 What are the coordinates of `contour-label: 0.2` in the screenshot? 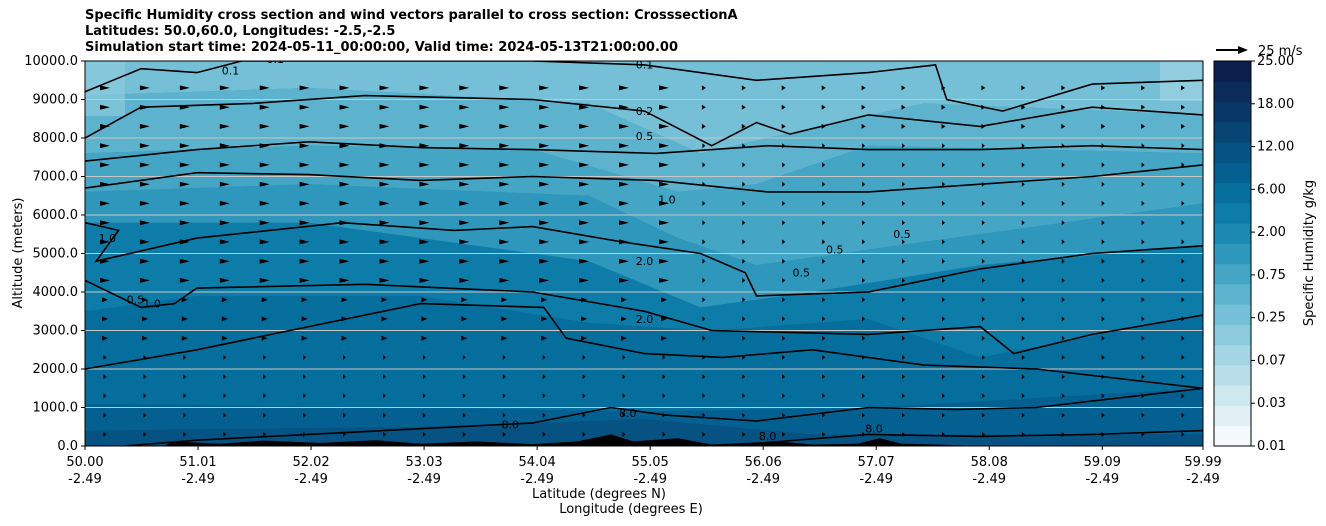 It's located at (645, 111).